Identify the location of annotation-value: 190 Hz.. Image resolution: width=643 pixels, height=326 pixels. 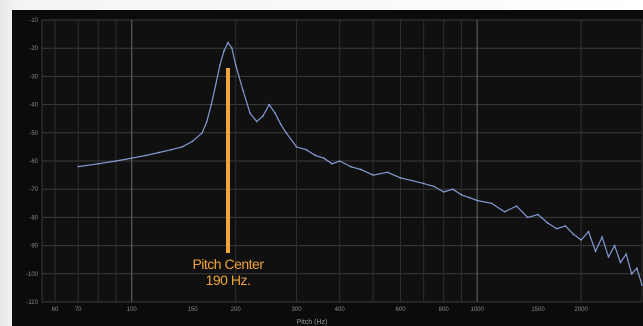
(228, 280).